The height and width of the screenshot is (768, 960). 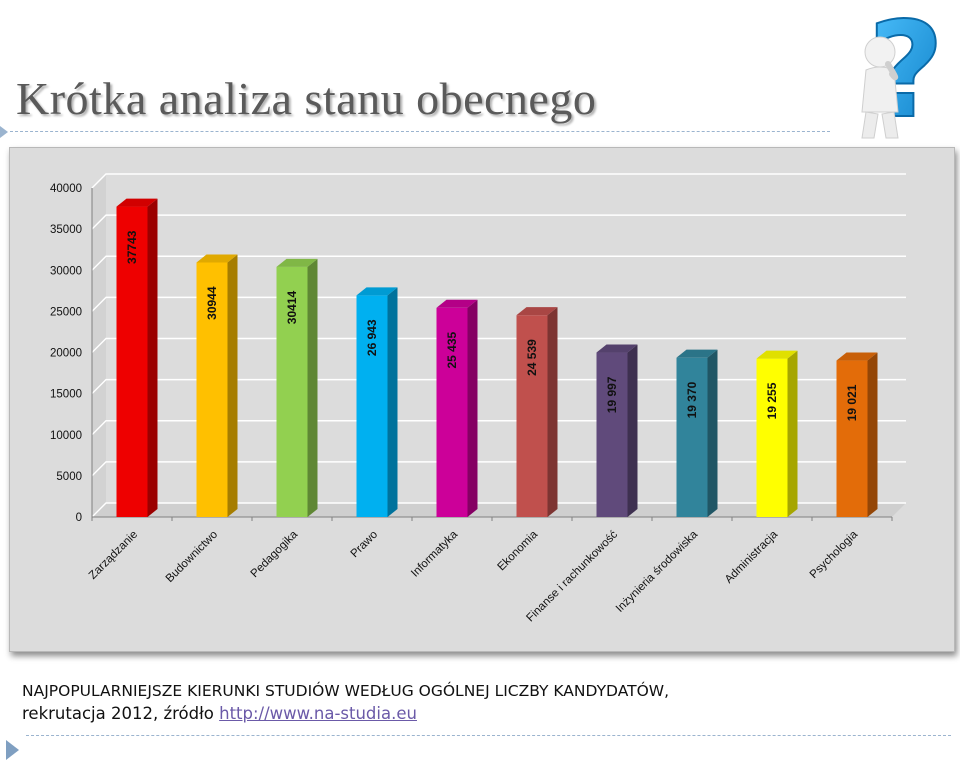 What do you see at coordinates (292, 308) in the screenshot?
I see `bar-value-label: 30414` at bounding box center [292, 308].